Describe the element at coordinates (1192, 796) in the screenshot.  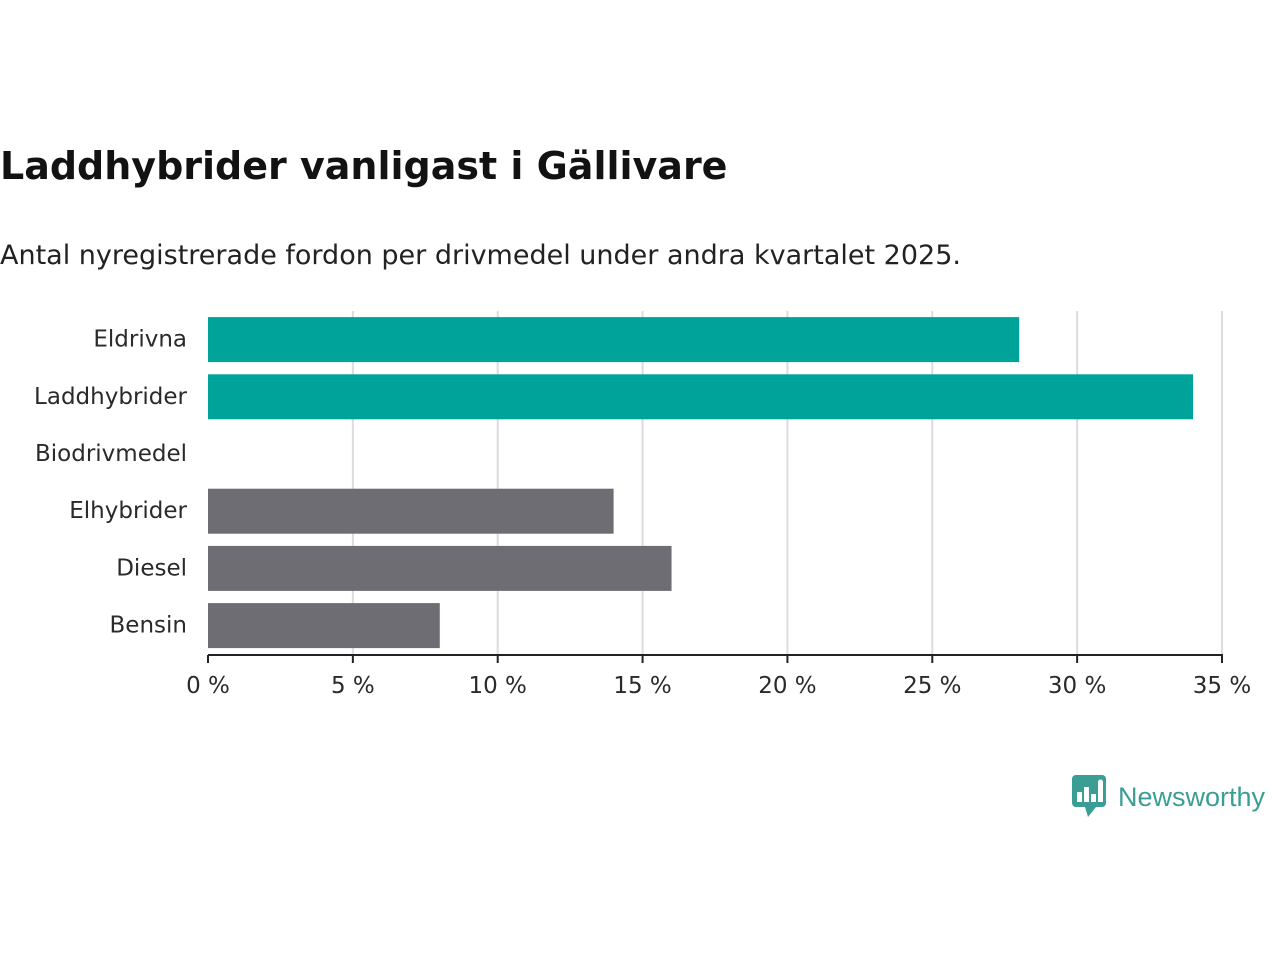
I see `brand-name: Newsworthy` at that location.